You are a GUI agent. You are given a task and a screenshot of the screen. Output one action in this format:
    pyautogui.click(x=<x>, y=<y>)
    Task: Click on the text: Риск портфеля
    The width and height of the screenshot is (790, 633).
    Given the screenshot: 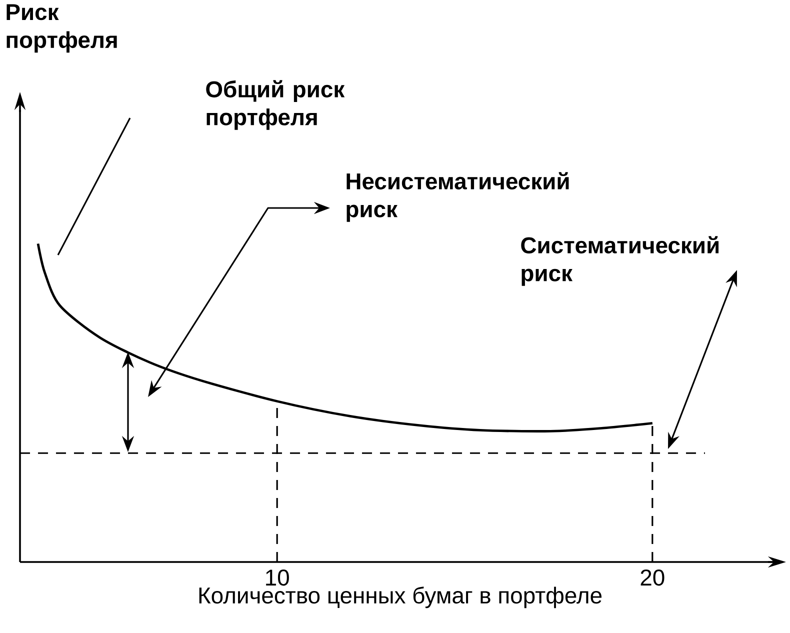 What is the action you would take?
    pyautogui.click(x=61, y=28)
    